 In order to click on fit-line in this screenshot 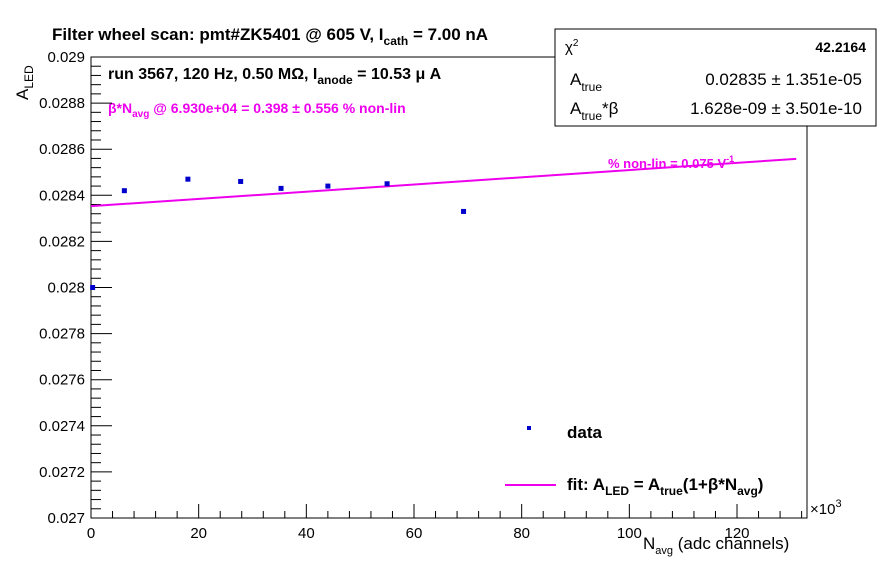, I will do `click(443, 182)`.